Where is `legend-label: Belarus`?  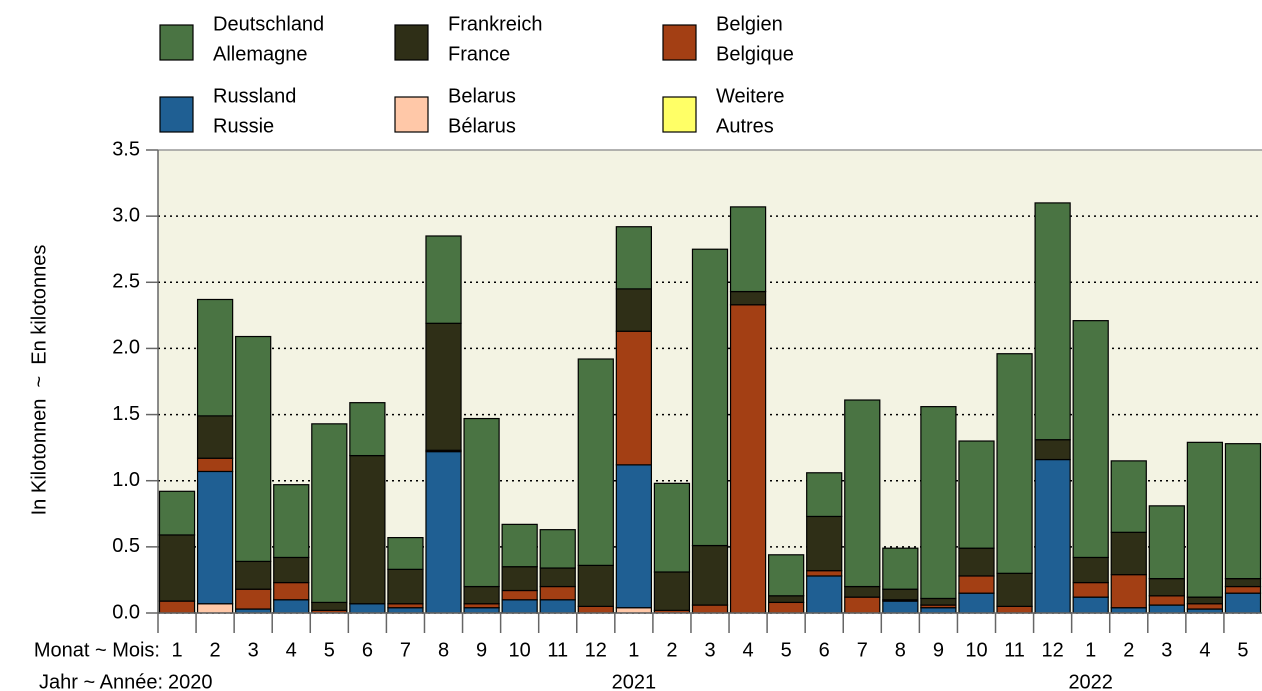
legend-label: Belarus is located at coordinates (482, 96).